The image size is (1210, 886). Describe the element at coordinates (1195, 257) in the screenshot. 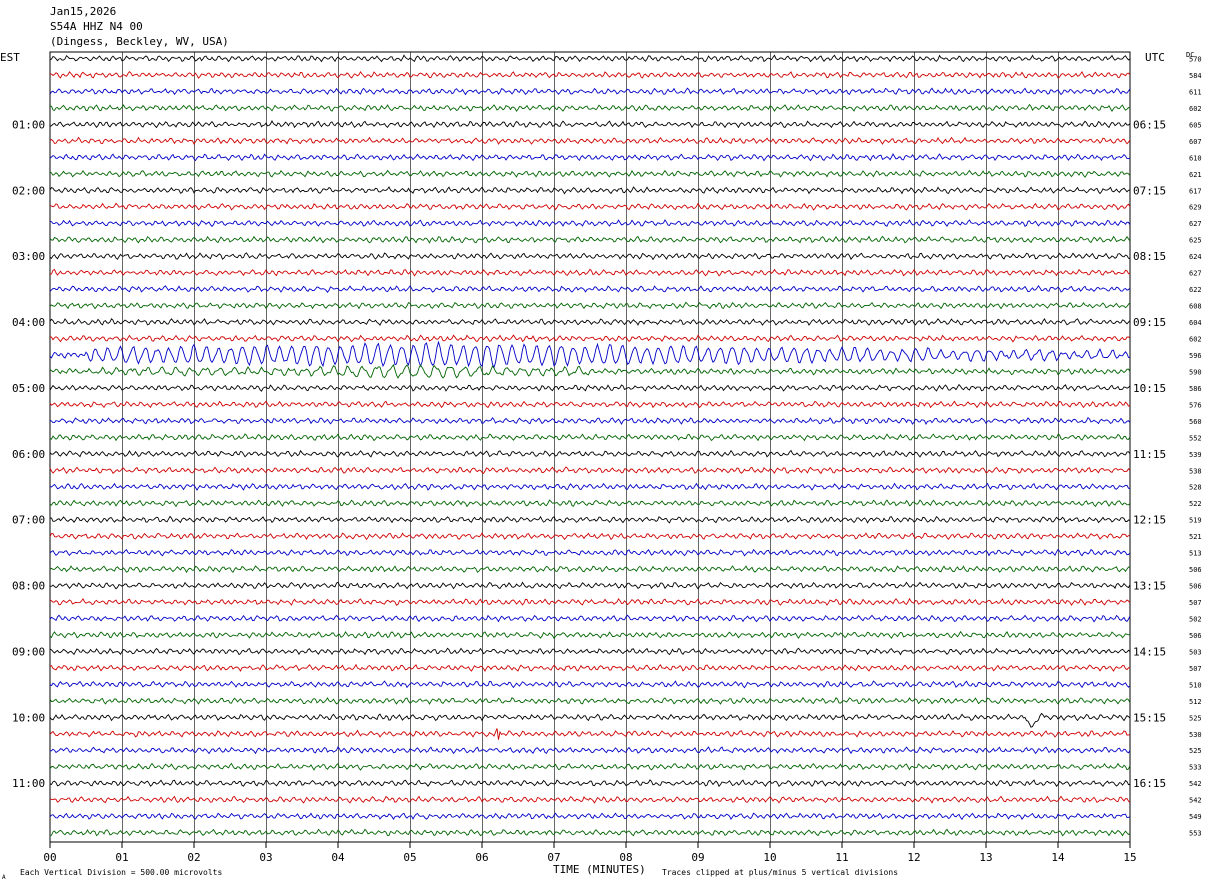

I see `dc-offset-label: 624` at that location.